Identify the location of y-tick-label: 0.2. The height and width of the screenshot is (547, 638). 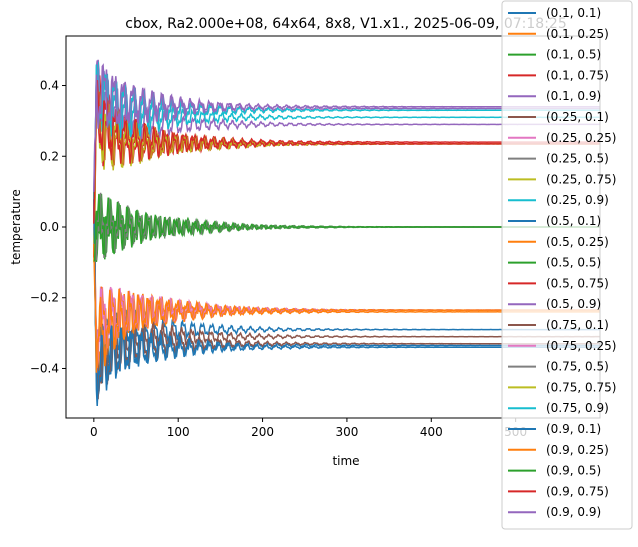
(49, 156).